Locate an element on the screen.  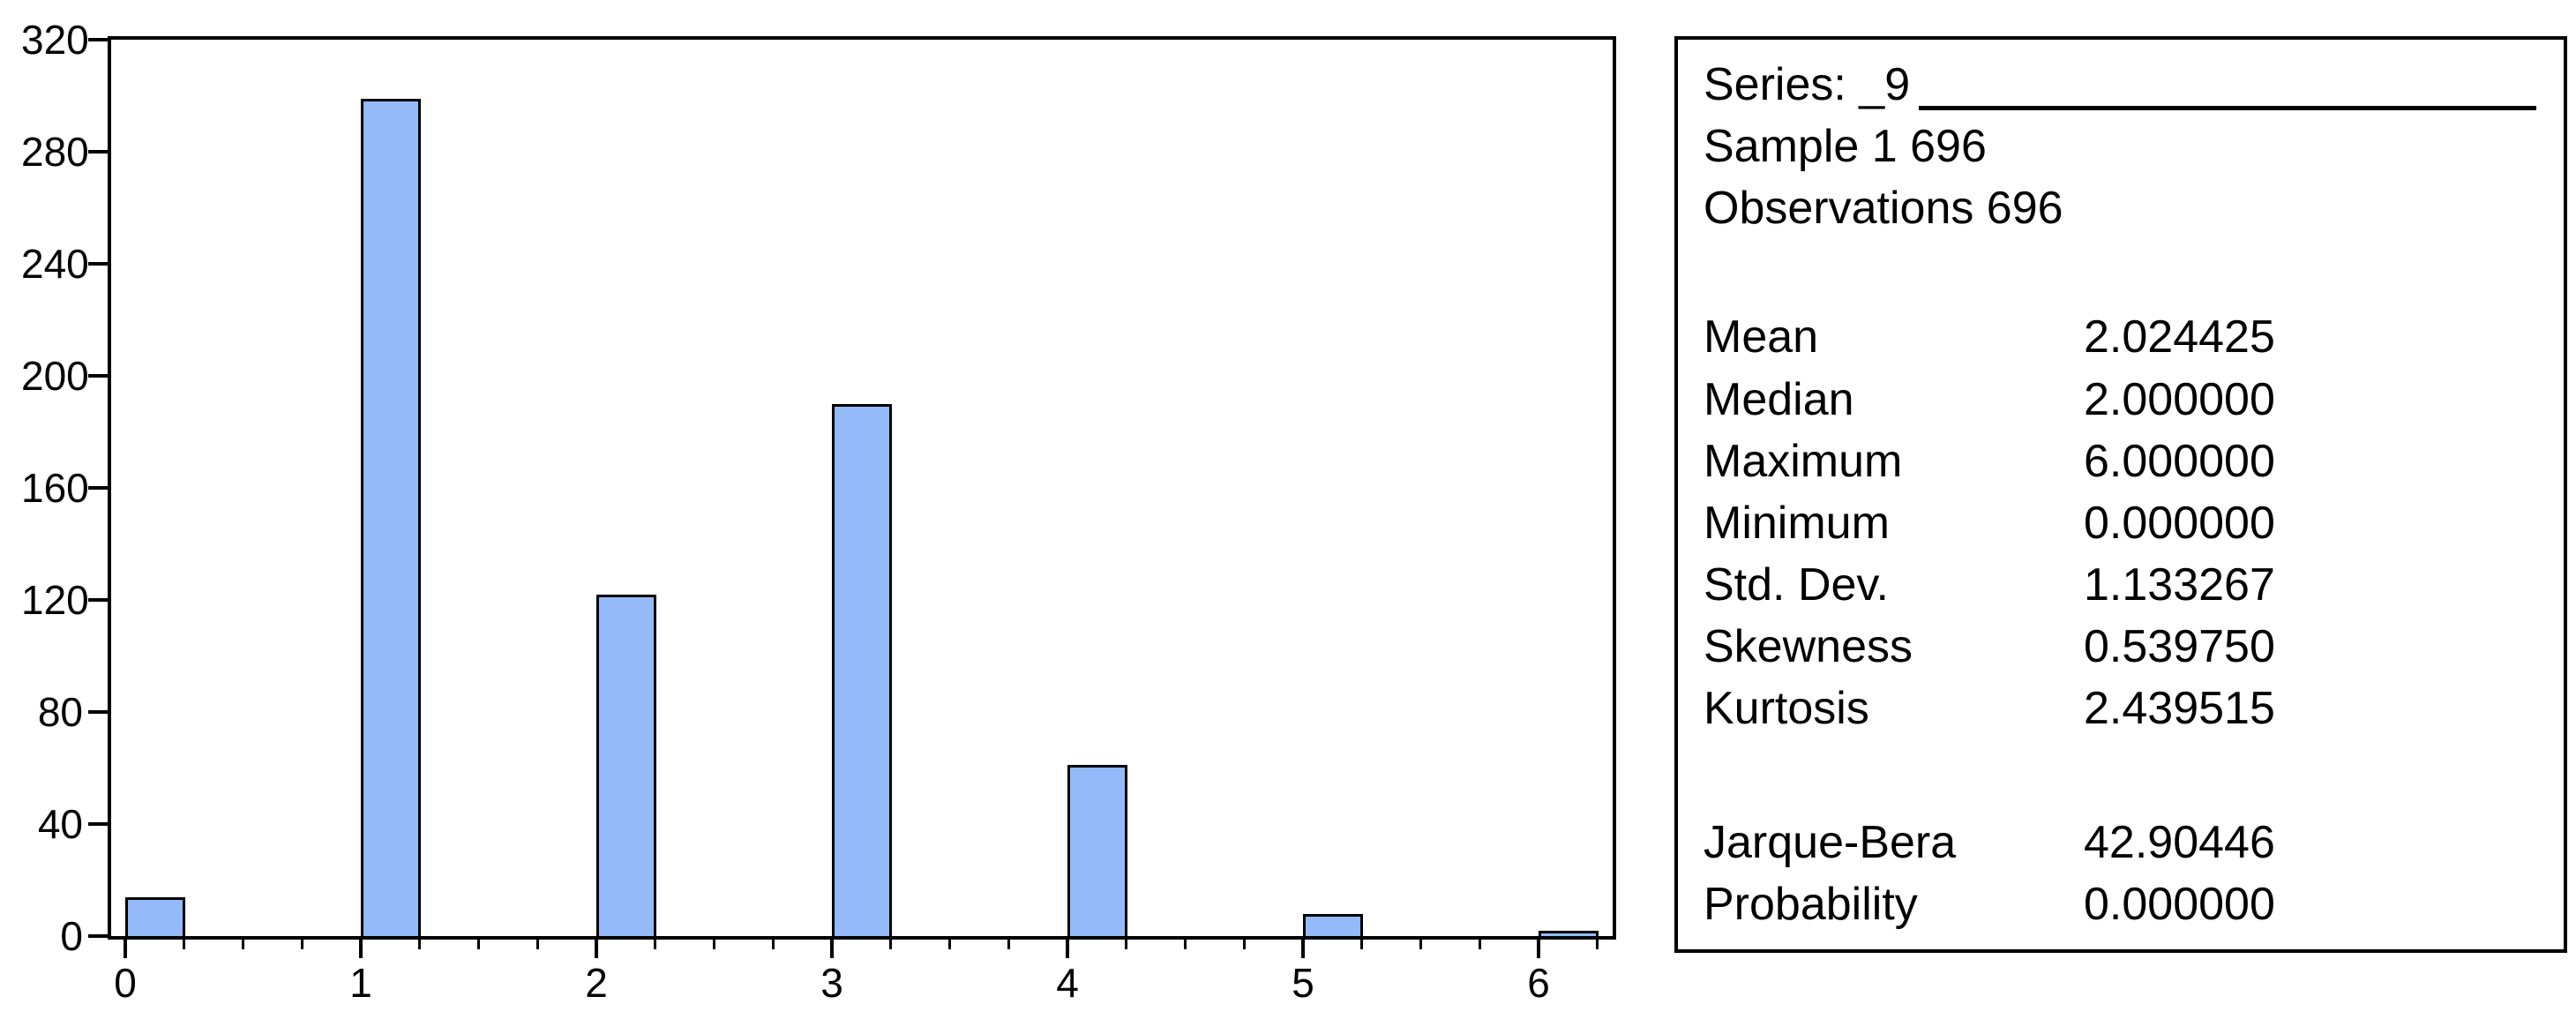
stat-value: 0.539750 is located at coordinates (2180, 646).